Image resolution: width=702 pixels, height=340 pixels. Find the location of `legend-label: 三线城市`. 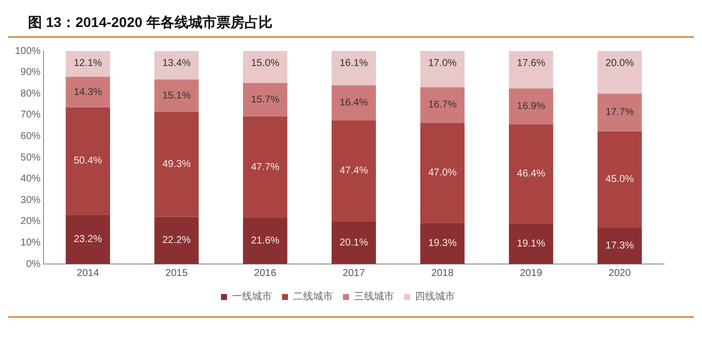

legend-label: 三线城市 is located at coordinates (374, 296).